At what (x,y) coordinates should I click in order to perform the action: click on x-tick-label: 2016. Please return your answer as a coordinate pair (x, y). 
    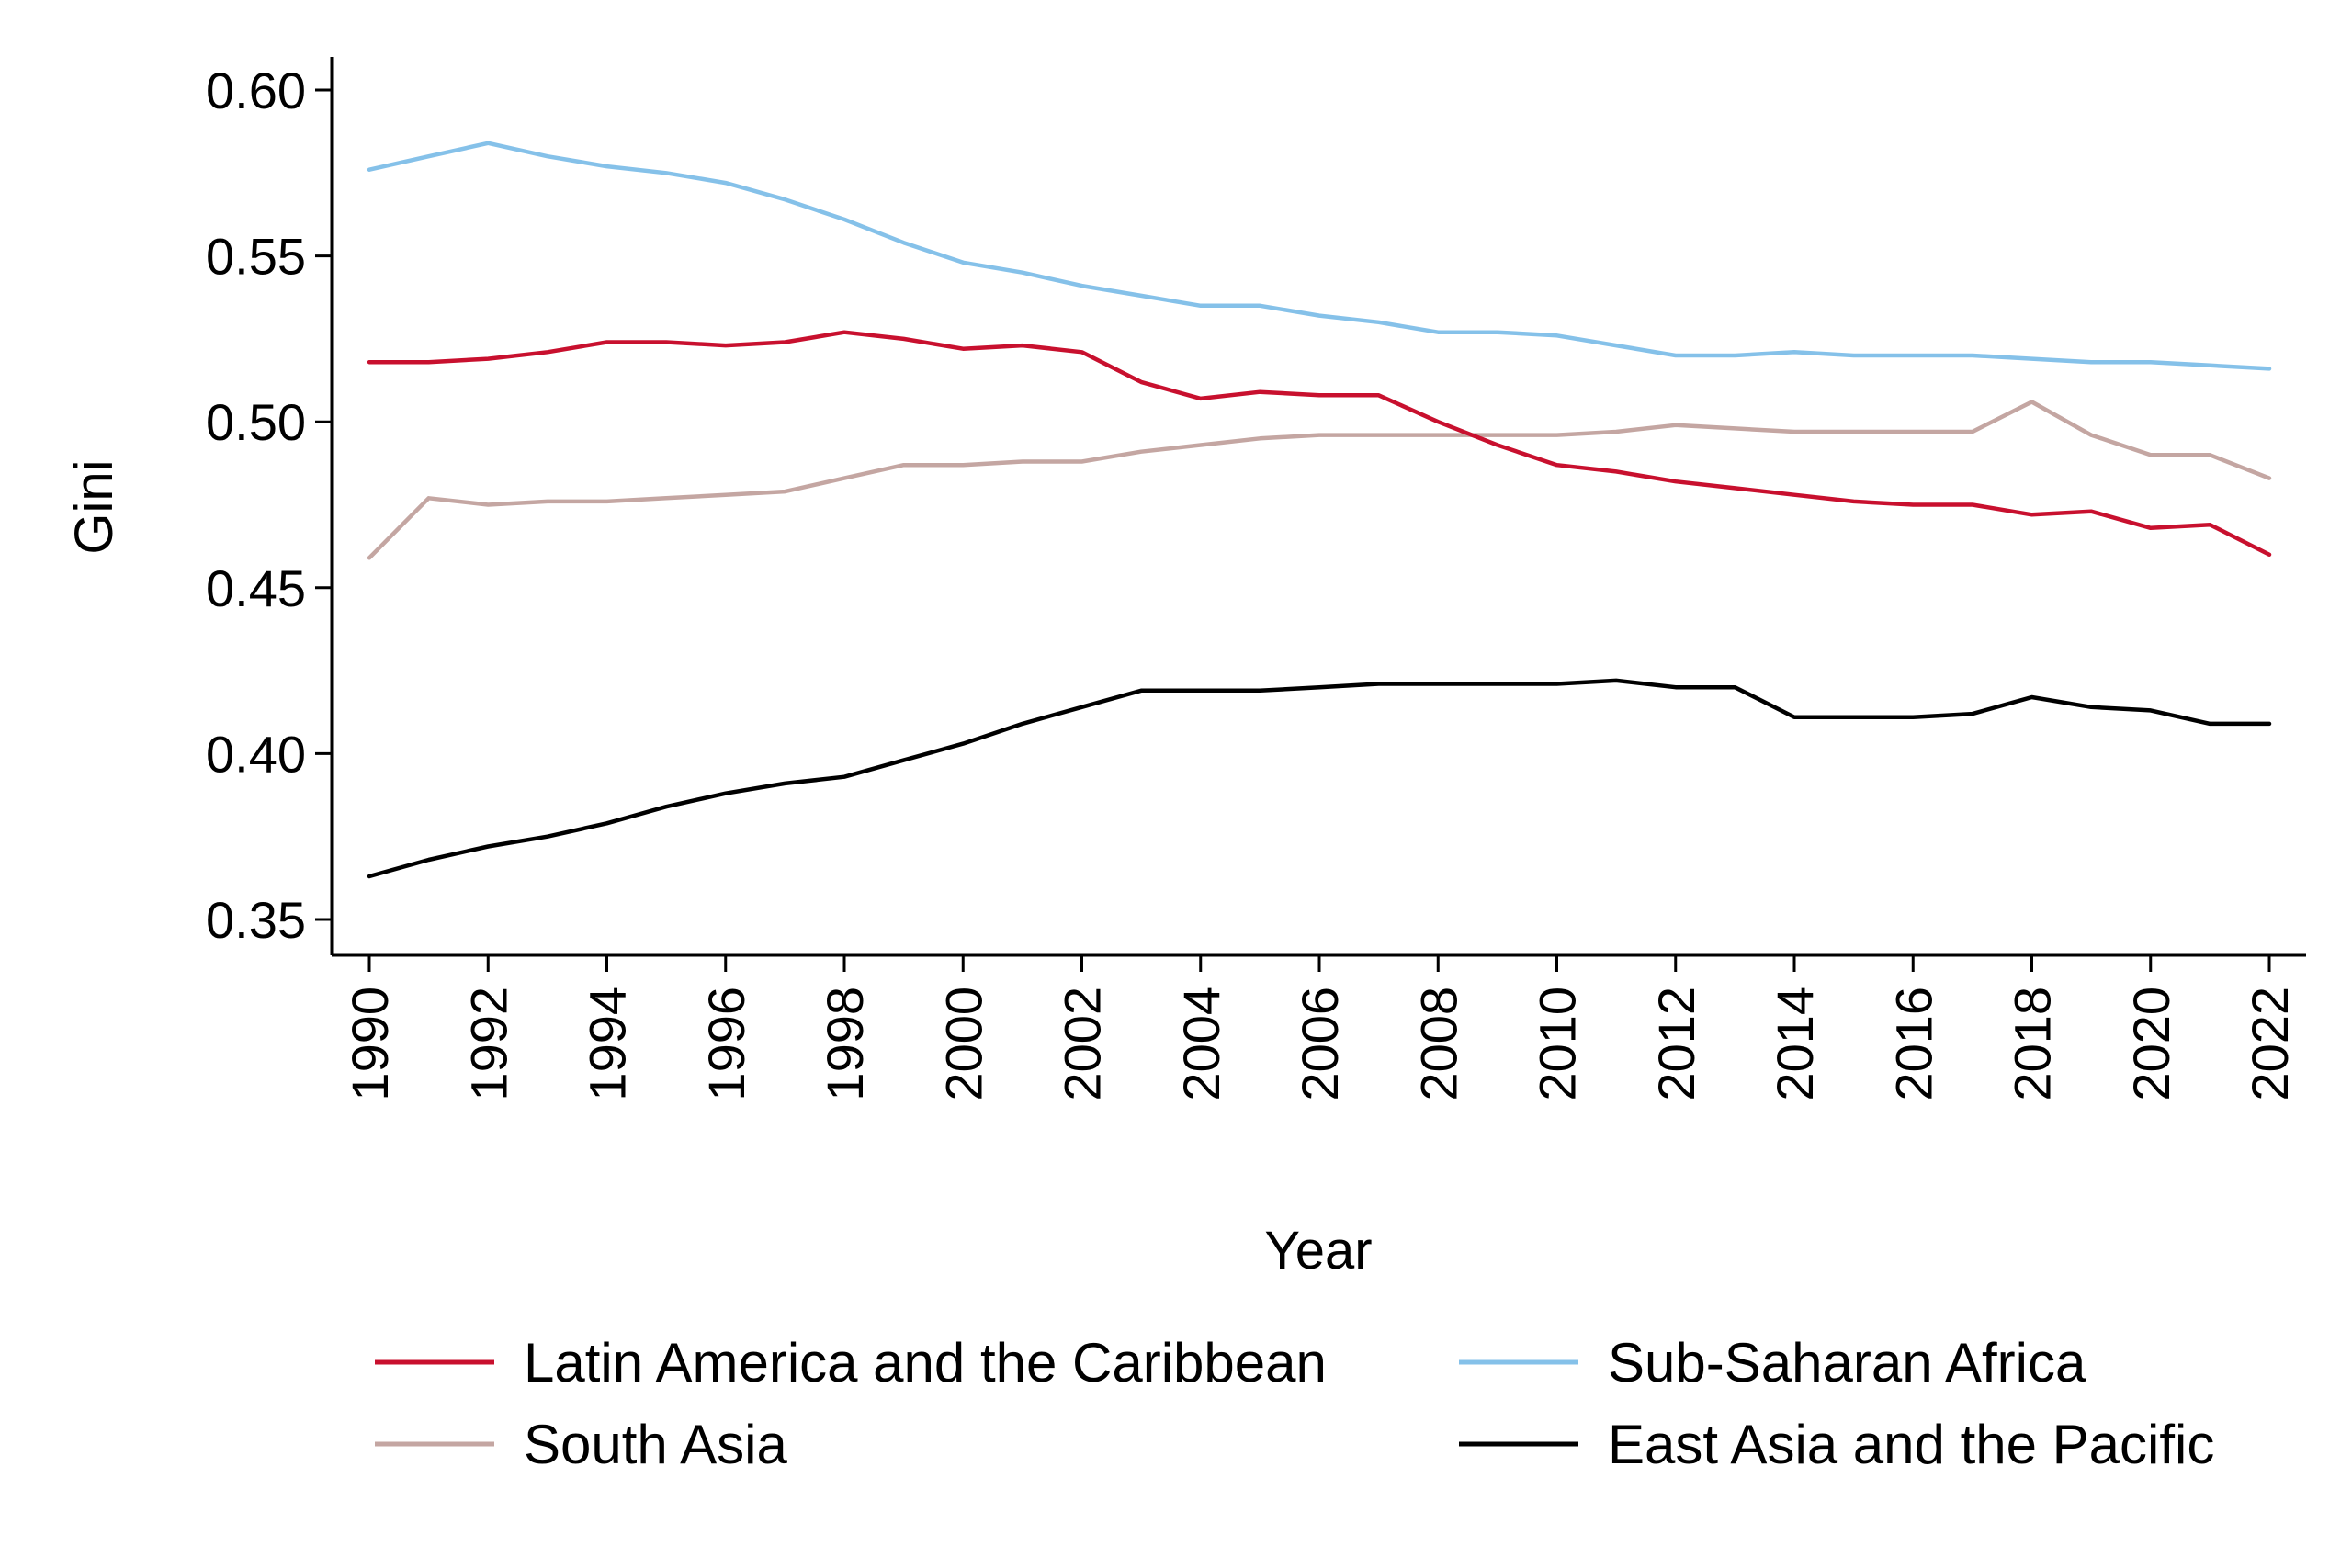
    Looking at the image, I should click on (1913, 1044).